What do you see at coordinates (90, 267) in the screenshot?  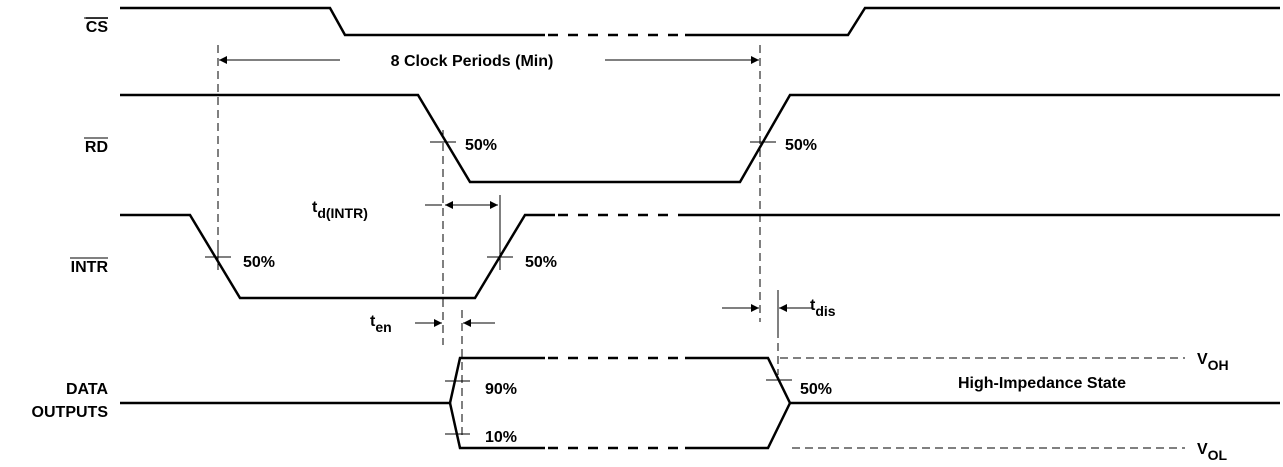 I see `intr-label: INTR` at bounding box center [90, 267].